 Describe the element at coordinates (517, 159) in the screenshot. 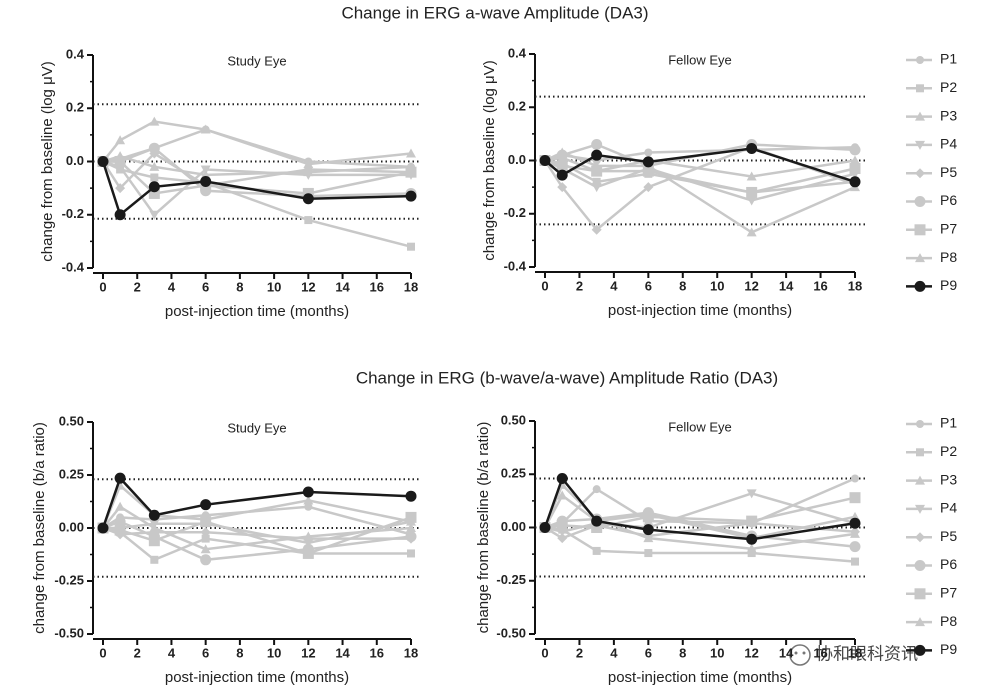

I see `y-tick-label: 0.0` at that location.